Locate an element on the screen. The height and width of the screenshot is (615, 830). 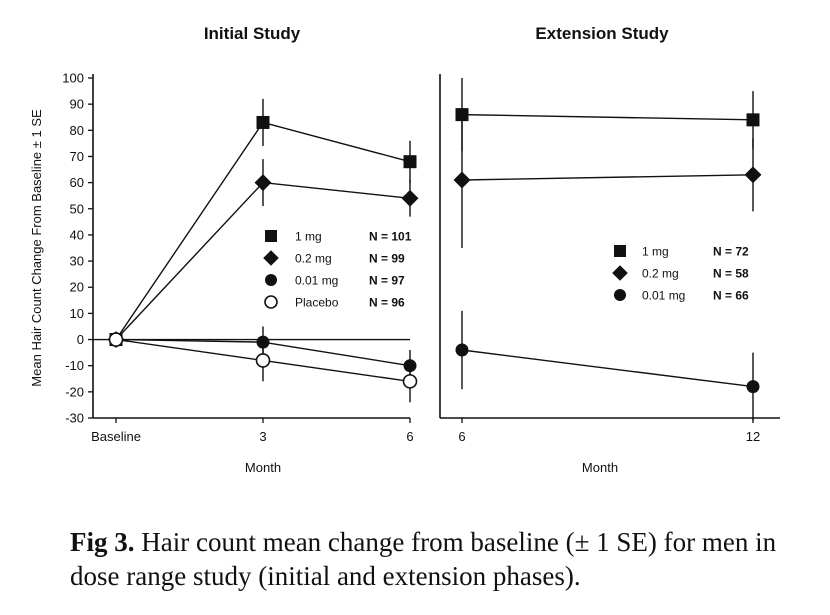
x-tick-label: 12 is located at coordinates (753, 436).